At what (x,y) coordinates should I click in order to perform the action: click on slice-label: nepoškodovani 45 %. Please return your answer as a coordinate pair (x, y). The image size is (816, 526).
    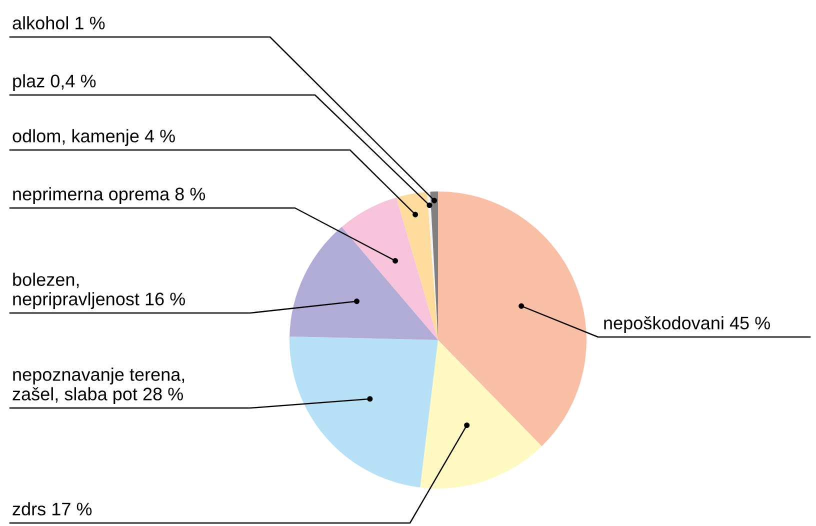
    Looking at the image, I should click on (687, 324).